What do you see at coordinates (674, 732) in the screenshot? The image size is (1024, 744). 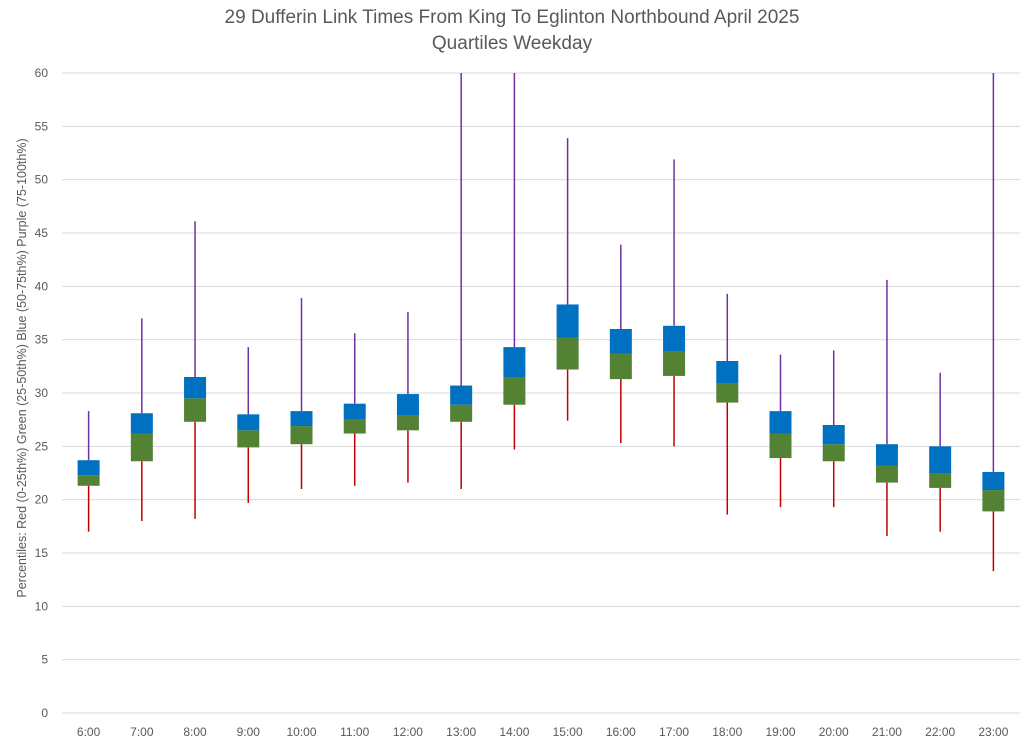 I see `x-tick-label: 17:00` at bounding box center [674, 732].